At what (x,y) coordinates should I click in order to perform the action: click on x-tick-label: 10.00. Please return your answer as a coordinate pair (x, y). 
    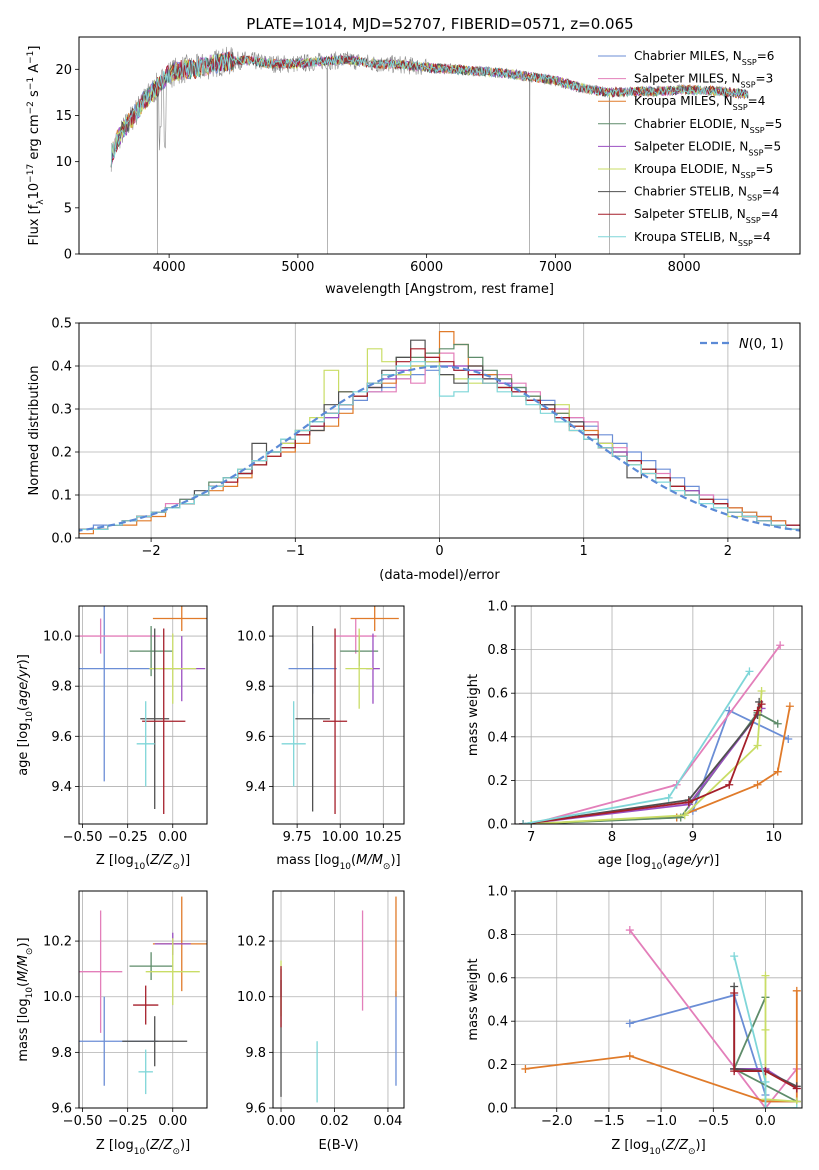
    Looking at the image, I should click on (340, 837).